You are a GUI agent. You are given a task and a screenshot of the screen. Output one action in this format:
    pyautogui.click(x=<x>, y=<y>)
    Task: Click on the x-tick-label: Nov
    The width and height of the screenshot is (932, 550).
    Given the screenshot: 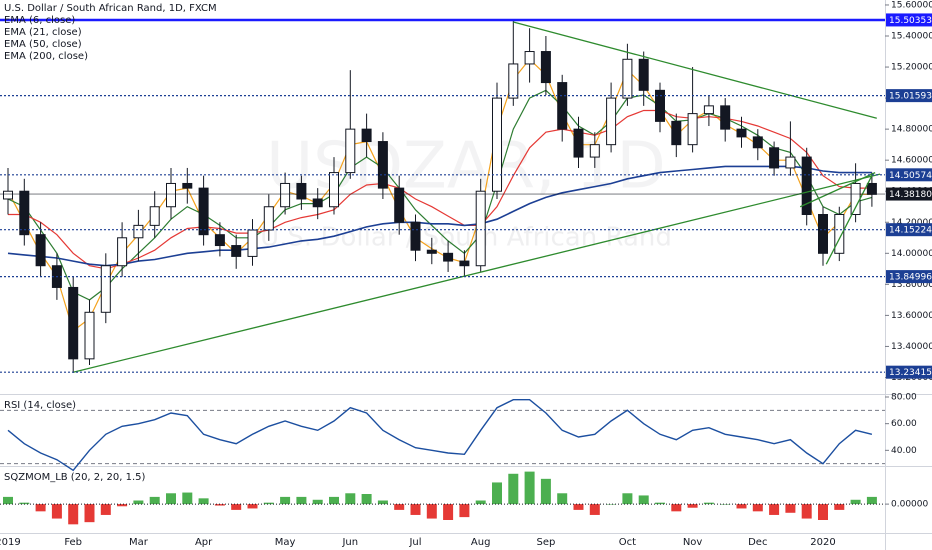 What is the action you would take?
    pyautogui.click(x=693, y=542)
    